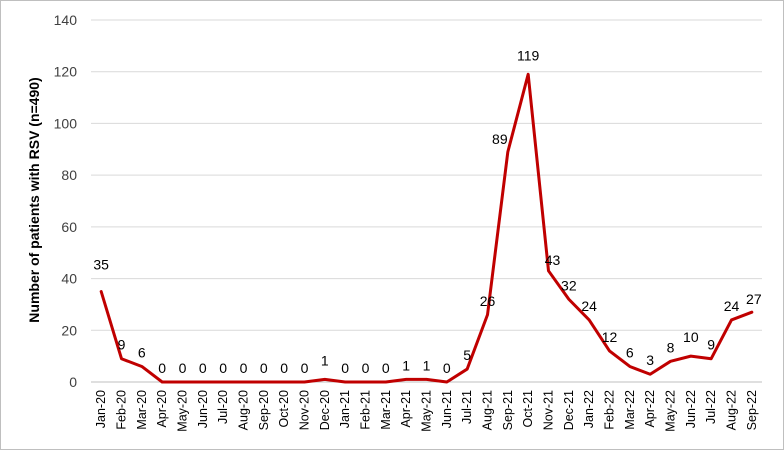 Image resolution: width=784 pixels, height=450 pixels. I want to click on x-tick-label: Mar-20, so click(142, 410).